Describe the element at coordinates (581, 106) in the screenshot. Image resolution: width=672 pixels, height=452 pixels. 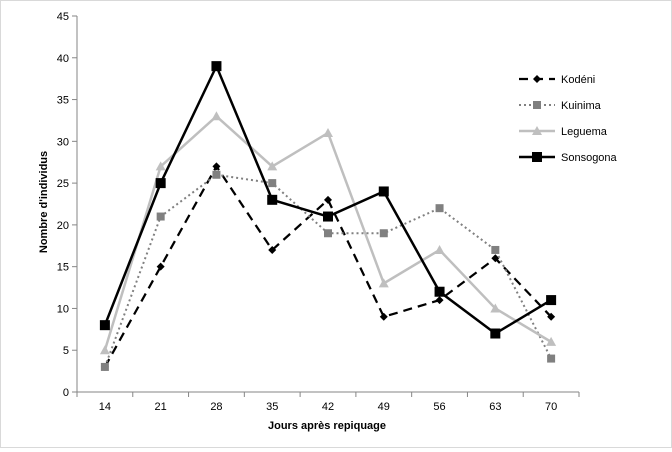
I see `legend-label: Kuinima` at that location.